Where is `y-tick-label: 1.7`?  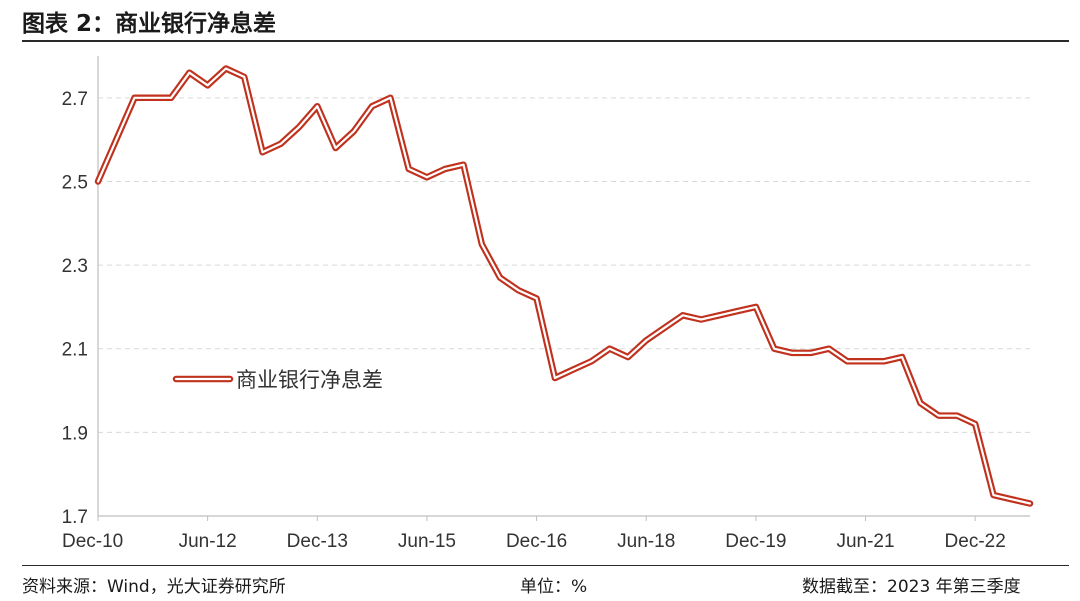
y-tick-label: 1.7 is located at coordinates (75, 517).